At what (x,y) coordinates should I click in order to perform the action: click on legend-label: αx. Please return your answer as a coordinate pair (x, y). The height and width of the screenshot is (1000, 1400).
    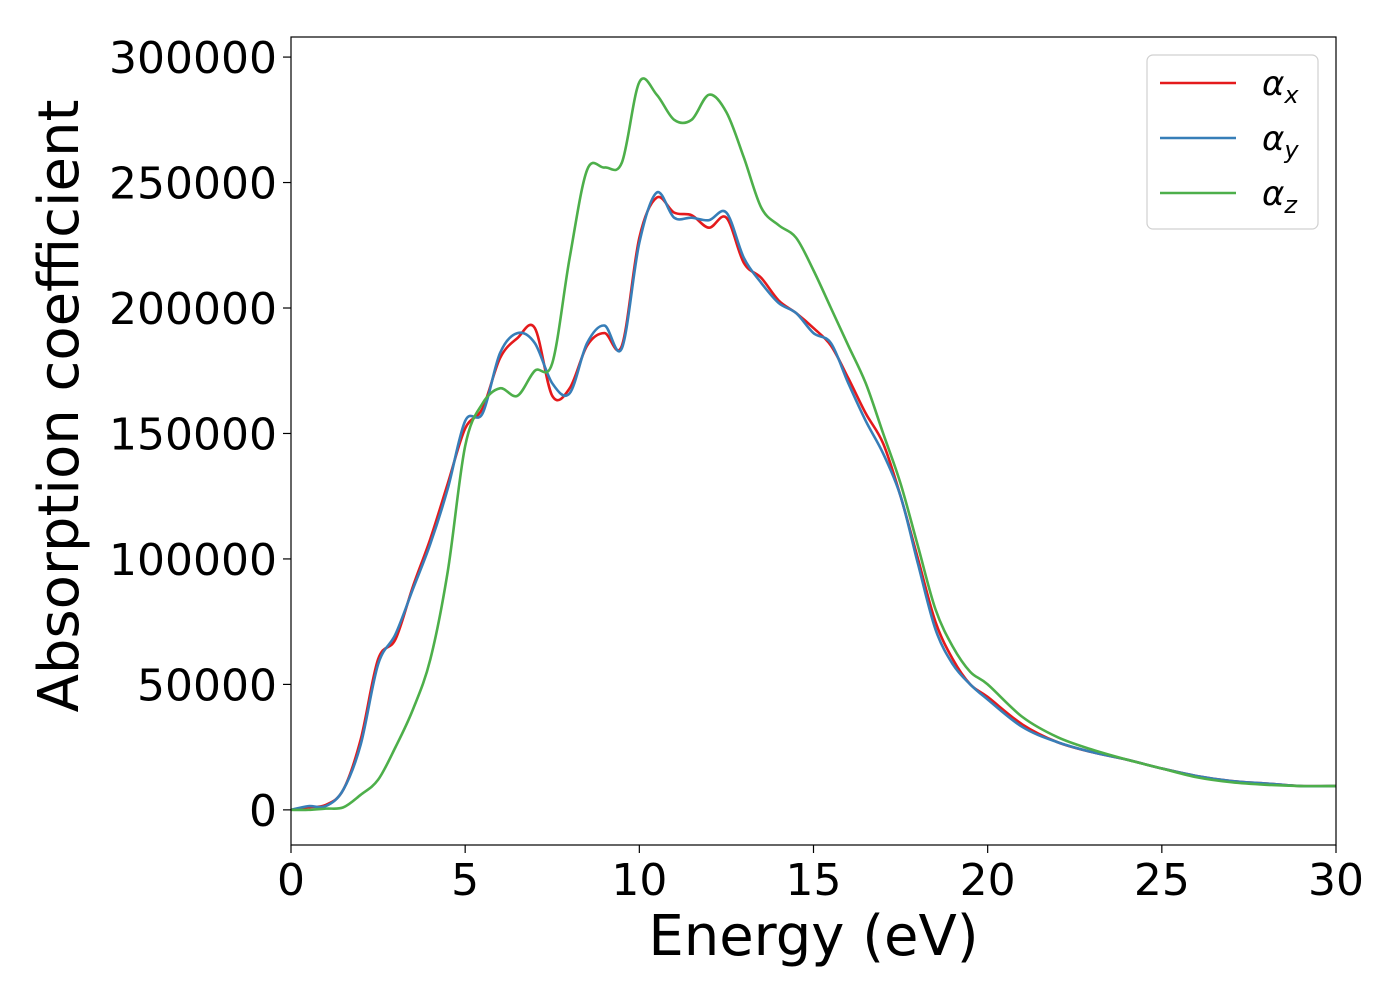
    Looking at the image, I should click on (1280, 86).